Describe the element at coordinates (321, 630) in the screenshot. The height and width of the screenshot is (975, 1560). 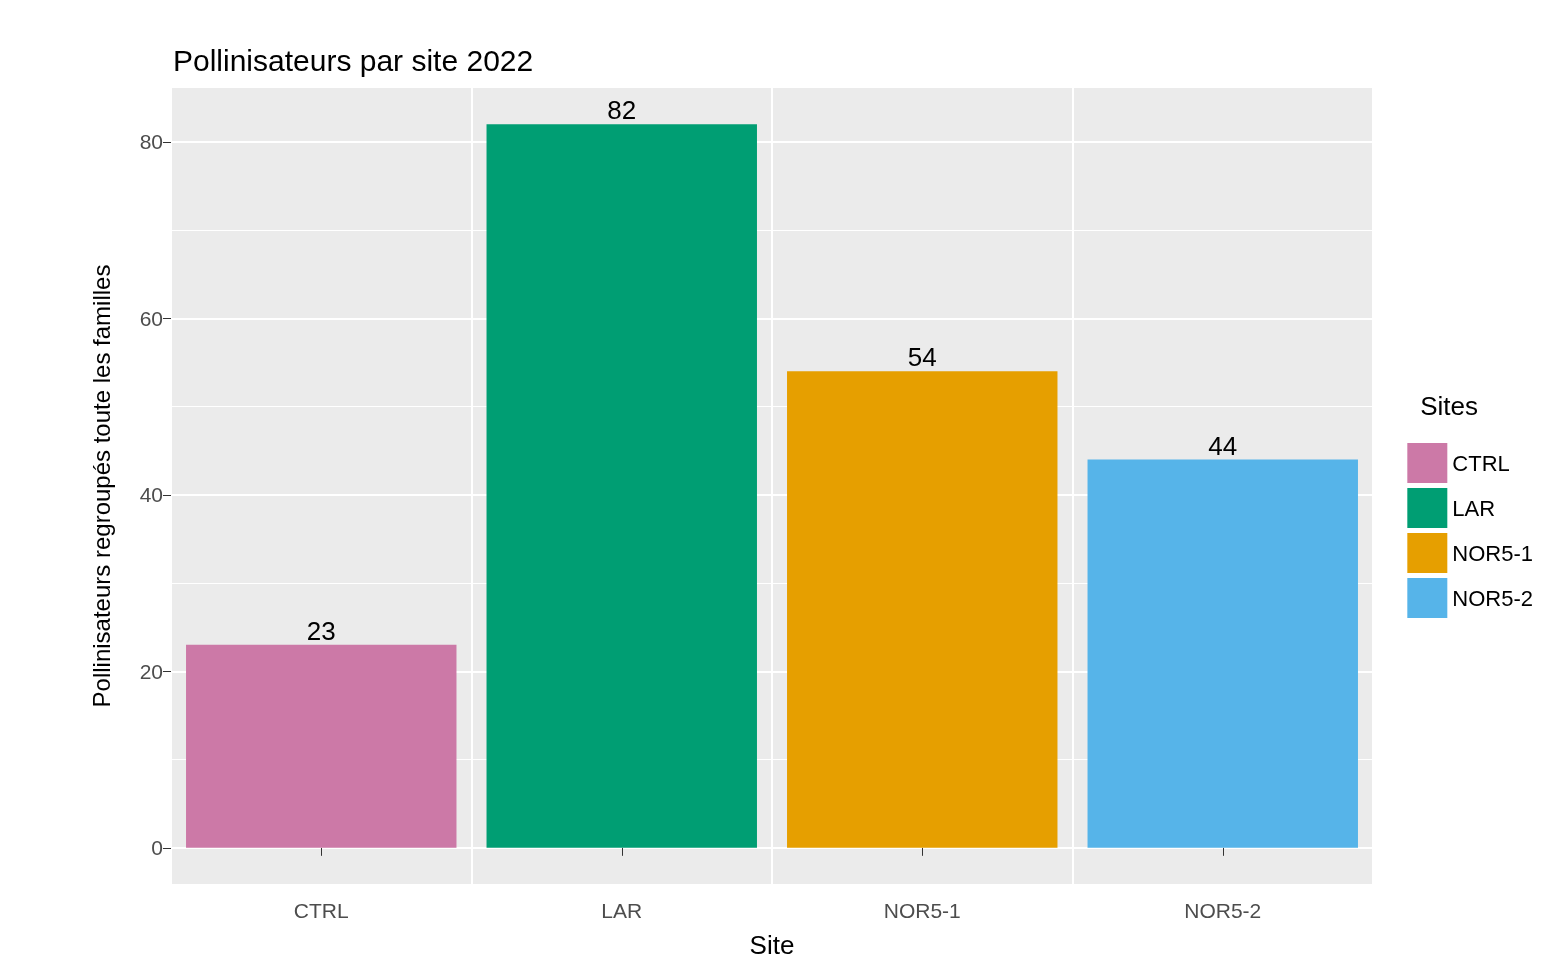
I see `data-label: 23` at that location.